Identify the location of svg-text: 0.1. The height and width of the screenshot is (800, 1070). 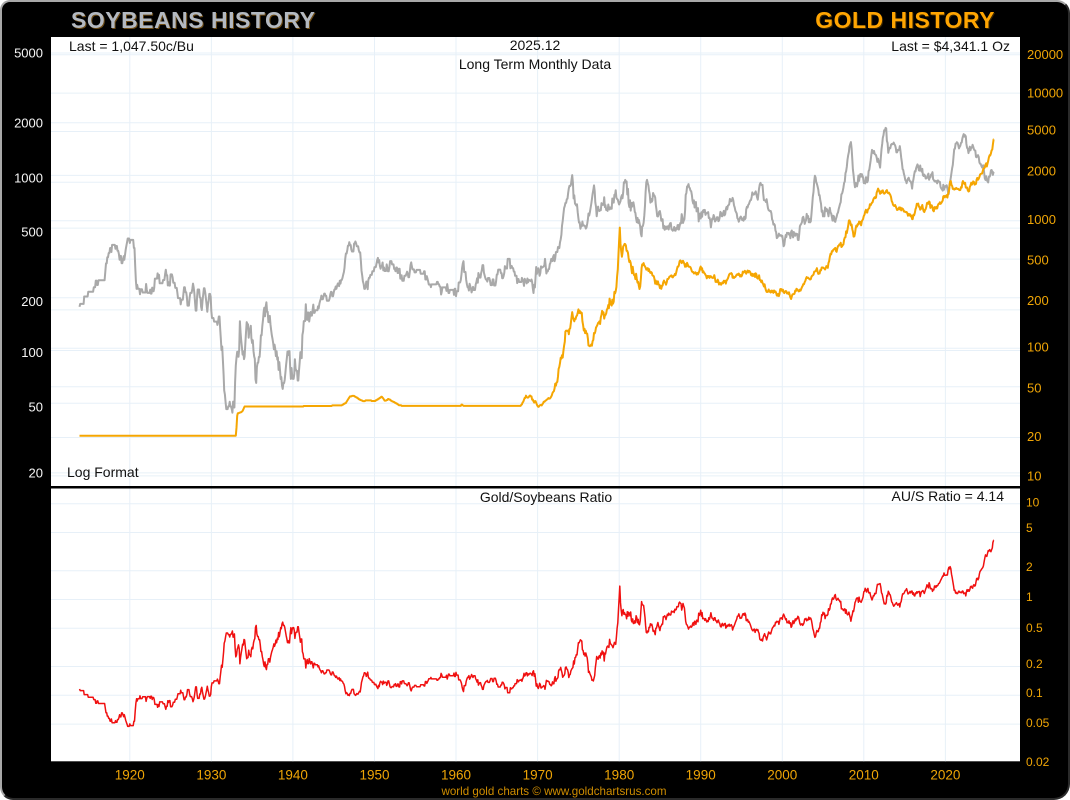
(1034, 693).